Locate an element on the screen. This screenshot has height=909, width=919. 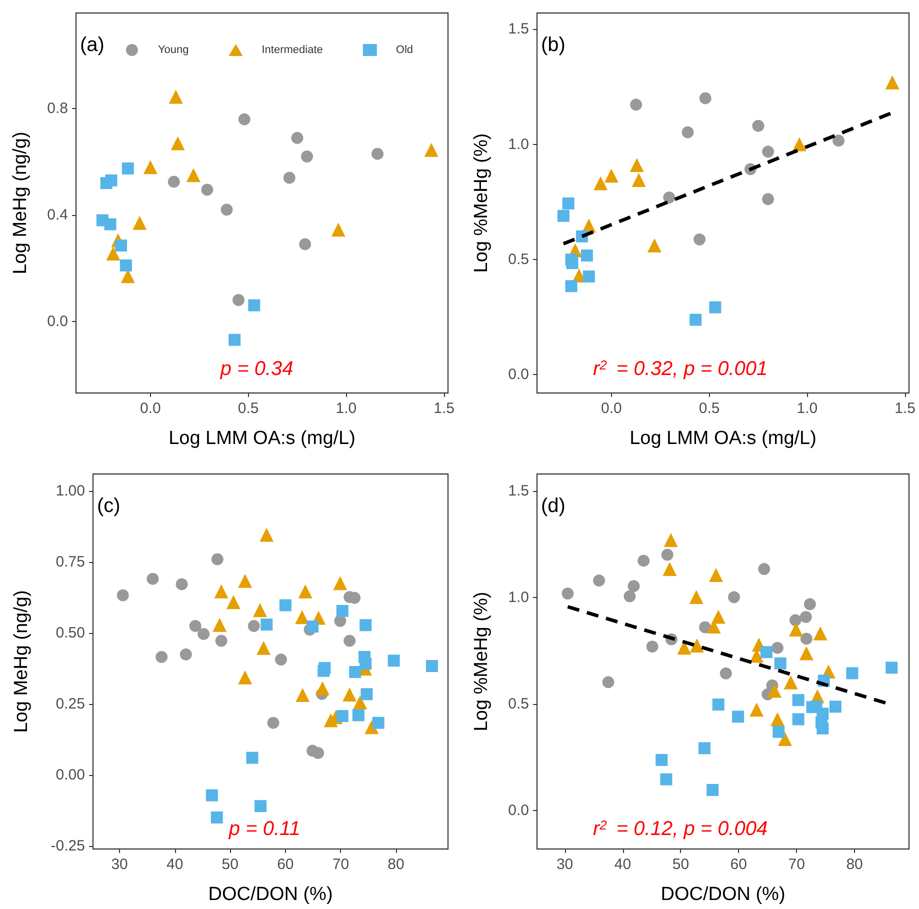
y-axis-title: Log MeHg (ng/g) is located at coordinates (21, 661).